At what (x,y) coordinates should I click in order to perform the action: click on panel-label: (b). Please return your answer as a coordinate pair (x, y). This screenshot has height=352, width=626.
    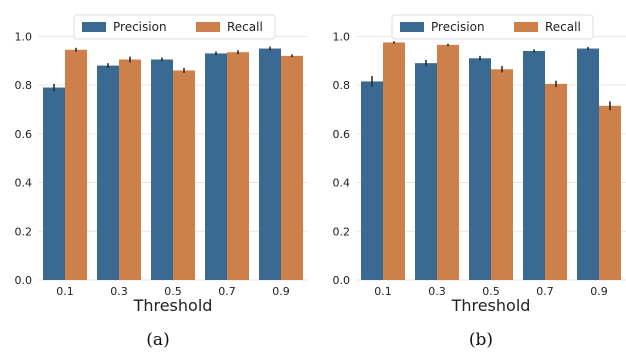
    Looking at the image, I should click on (481, 340).